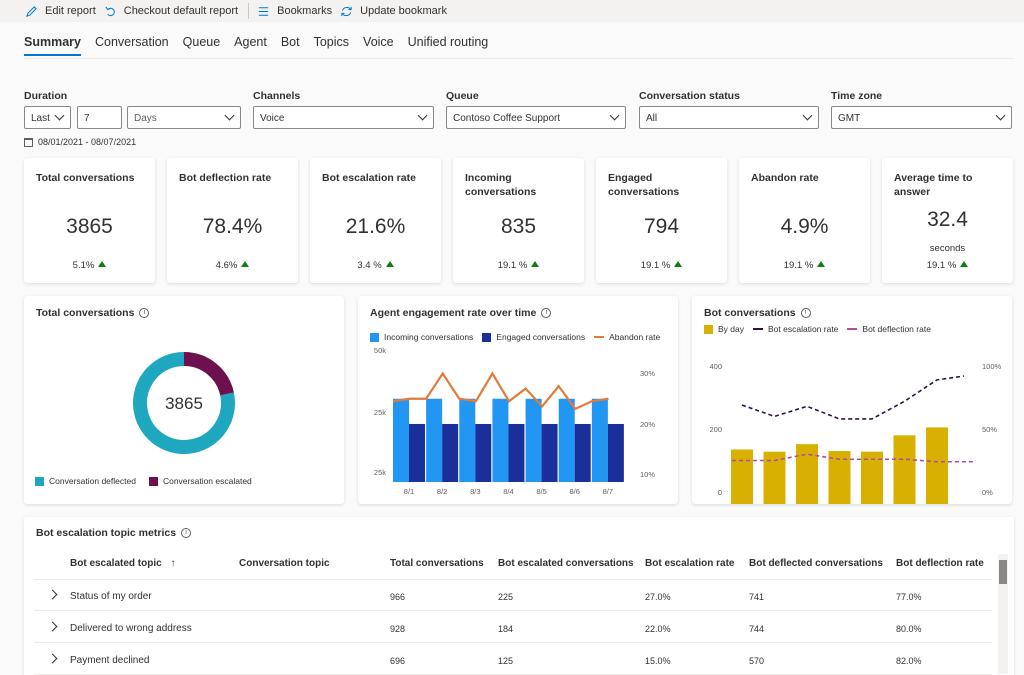 Image resolution: width=1024 pixels, height=675 pixels. I want to click on checkout-default-report-button: Checkout default report, so click(171, 11).